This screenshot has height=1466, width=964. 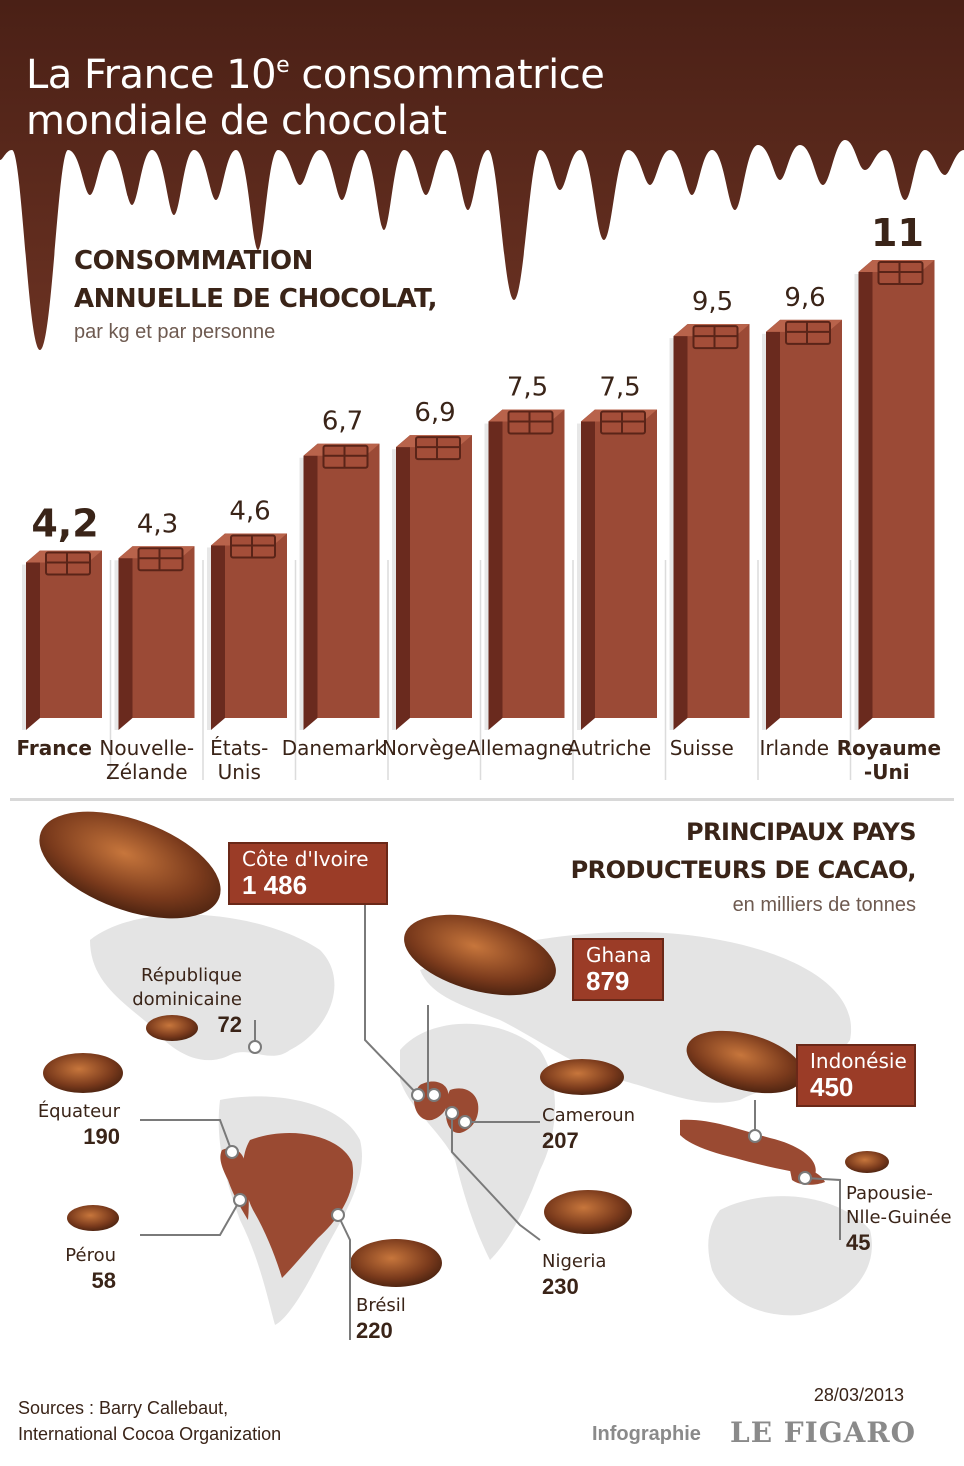 I want to click on country-value: 879, so click(x=608, y=981).